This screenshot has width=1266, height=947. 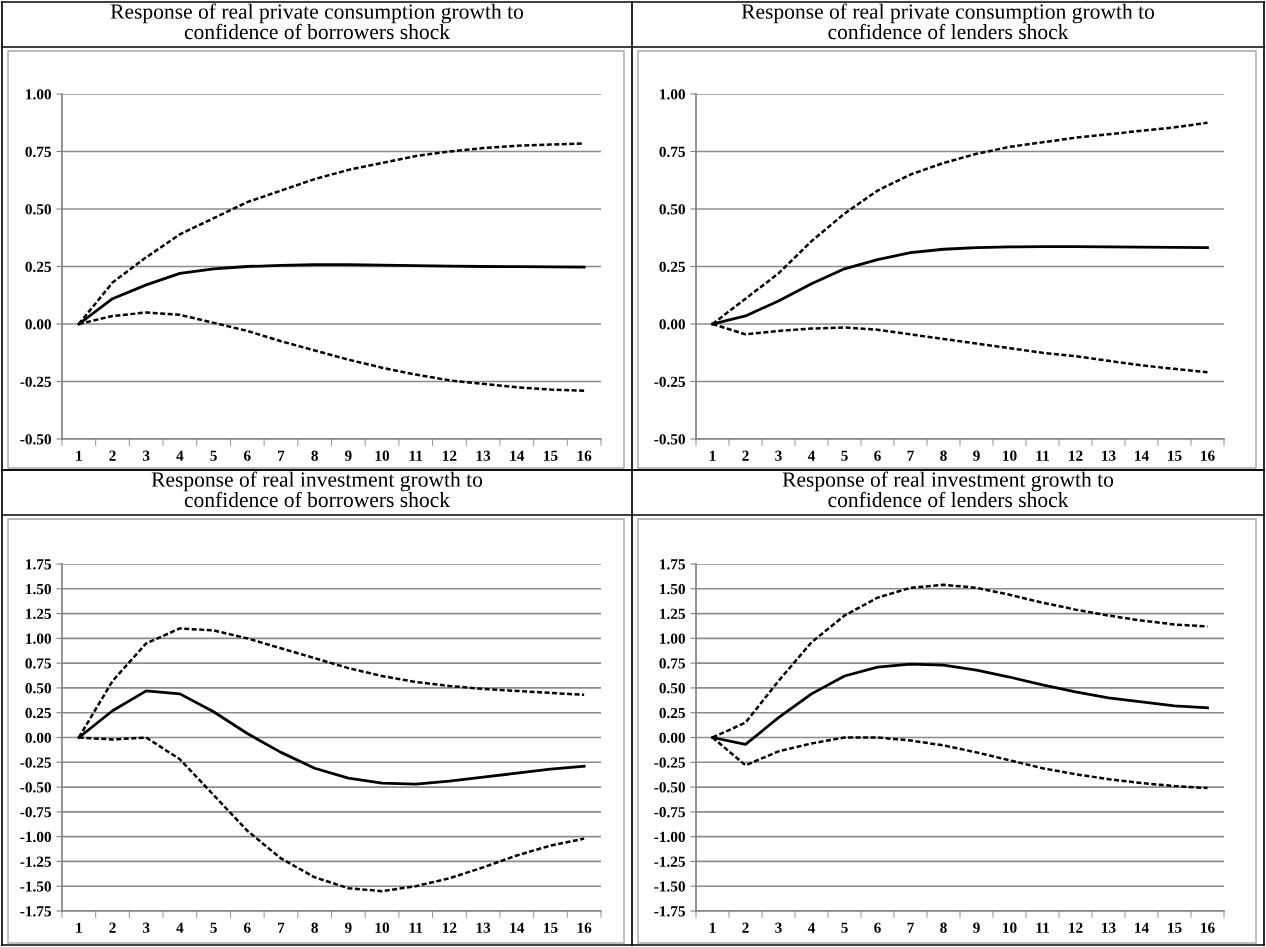 What do you see at coordinates (948, 21) in the screenshot?
I see `chart-title: Response of real private consumption growth to confidence of lenders shock` at bounding box center [948, 21].